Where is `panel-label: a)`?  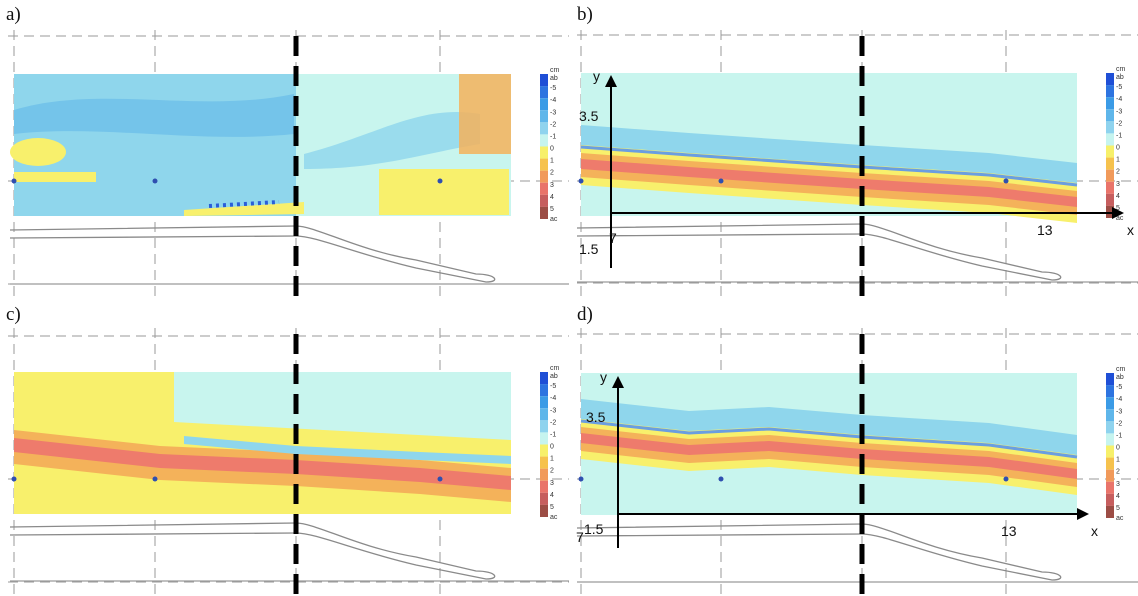 panel-label: a) is located at coordinates (13, 14).